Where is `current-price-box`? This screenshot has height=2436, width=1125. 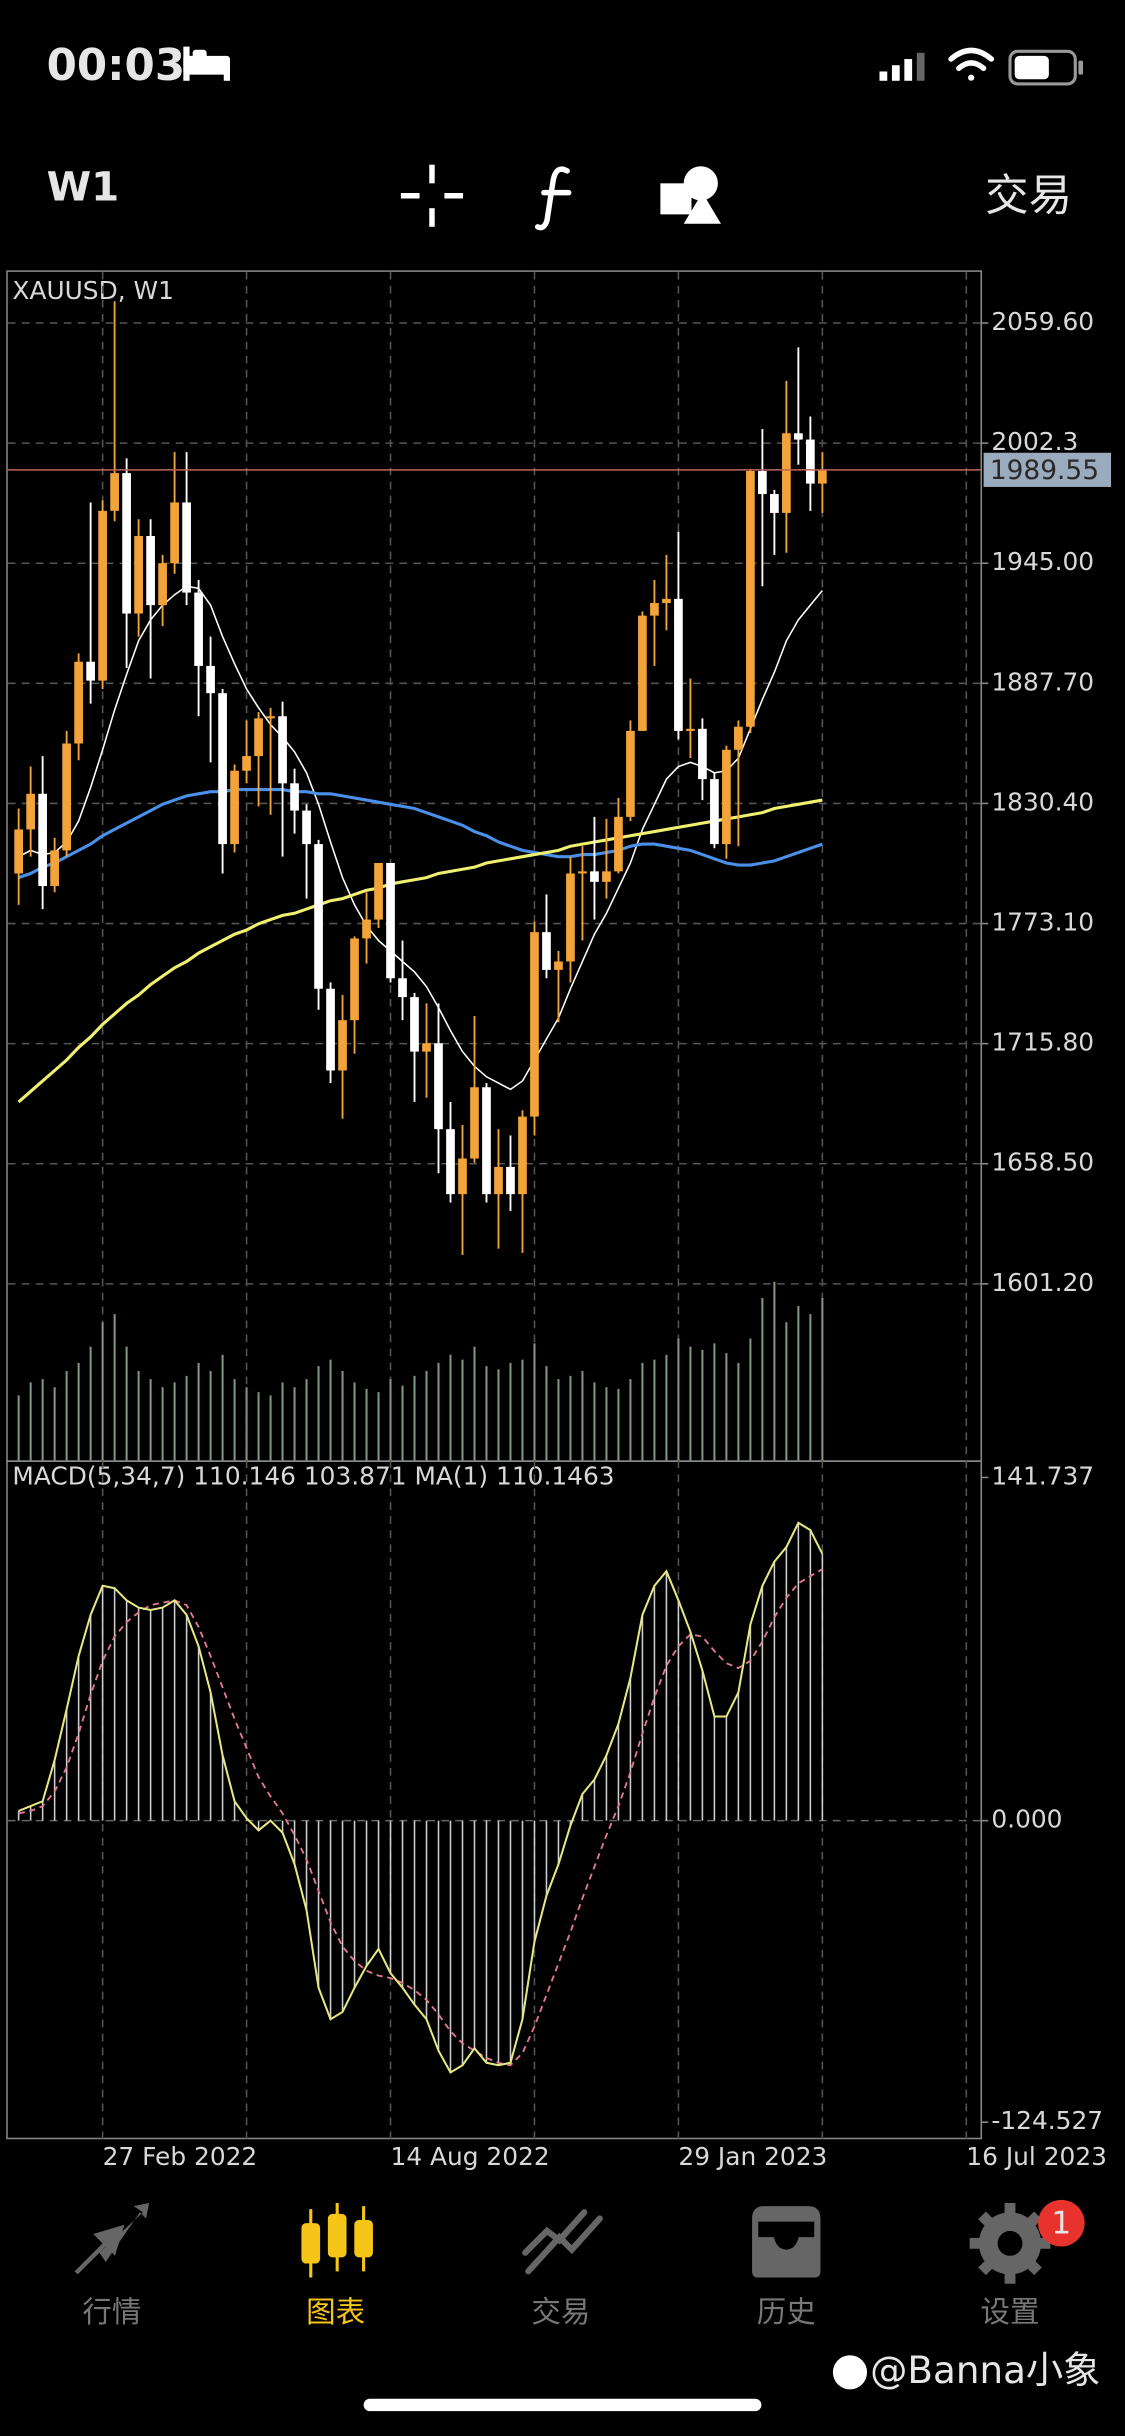
current-price-box is located at coordinates (1047, 469).